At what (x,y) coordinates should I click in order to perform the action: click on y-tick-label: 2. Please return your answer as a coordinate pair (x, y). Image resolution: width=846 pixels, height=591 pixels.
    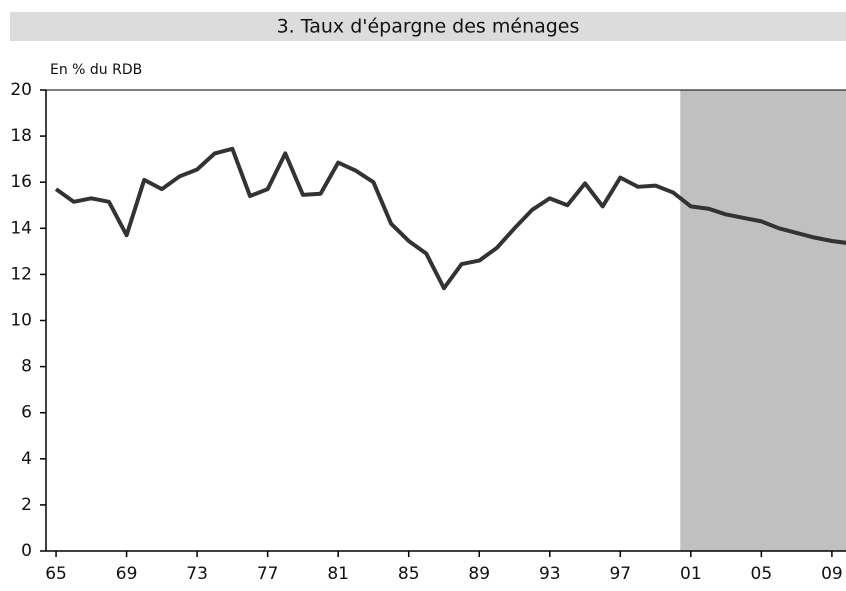
    Looking at the image, I should click on (26, 505).